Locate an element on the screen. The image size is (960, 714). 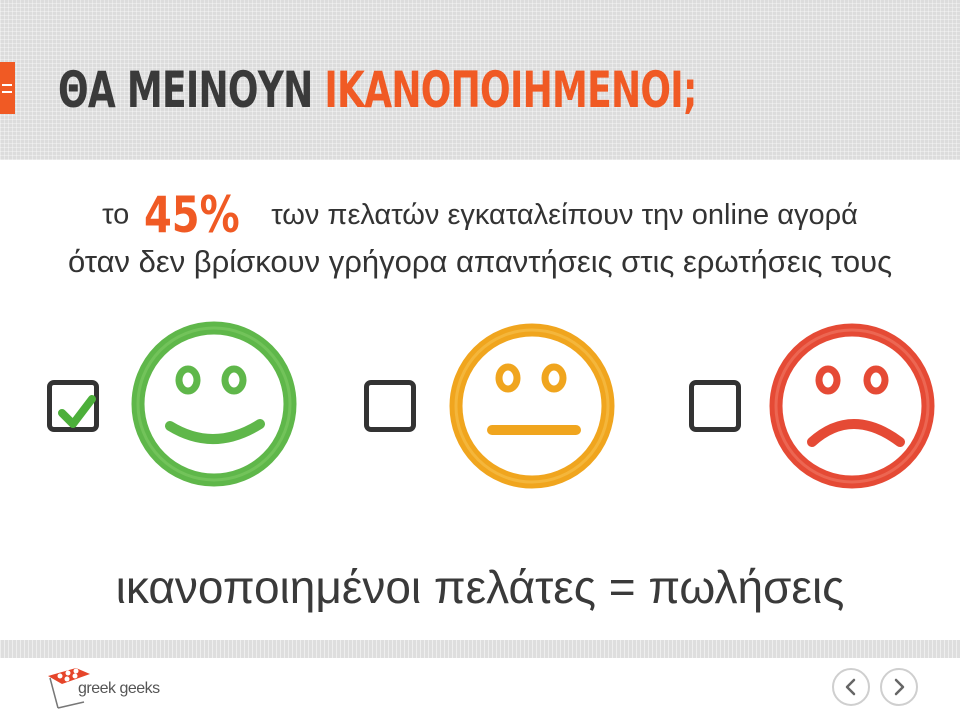
title-part-2: ΙΚΑΝΟΠΟΙΗΜΕΝΟΙ; is located at coordinates (510, 90).